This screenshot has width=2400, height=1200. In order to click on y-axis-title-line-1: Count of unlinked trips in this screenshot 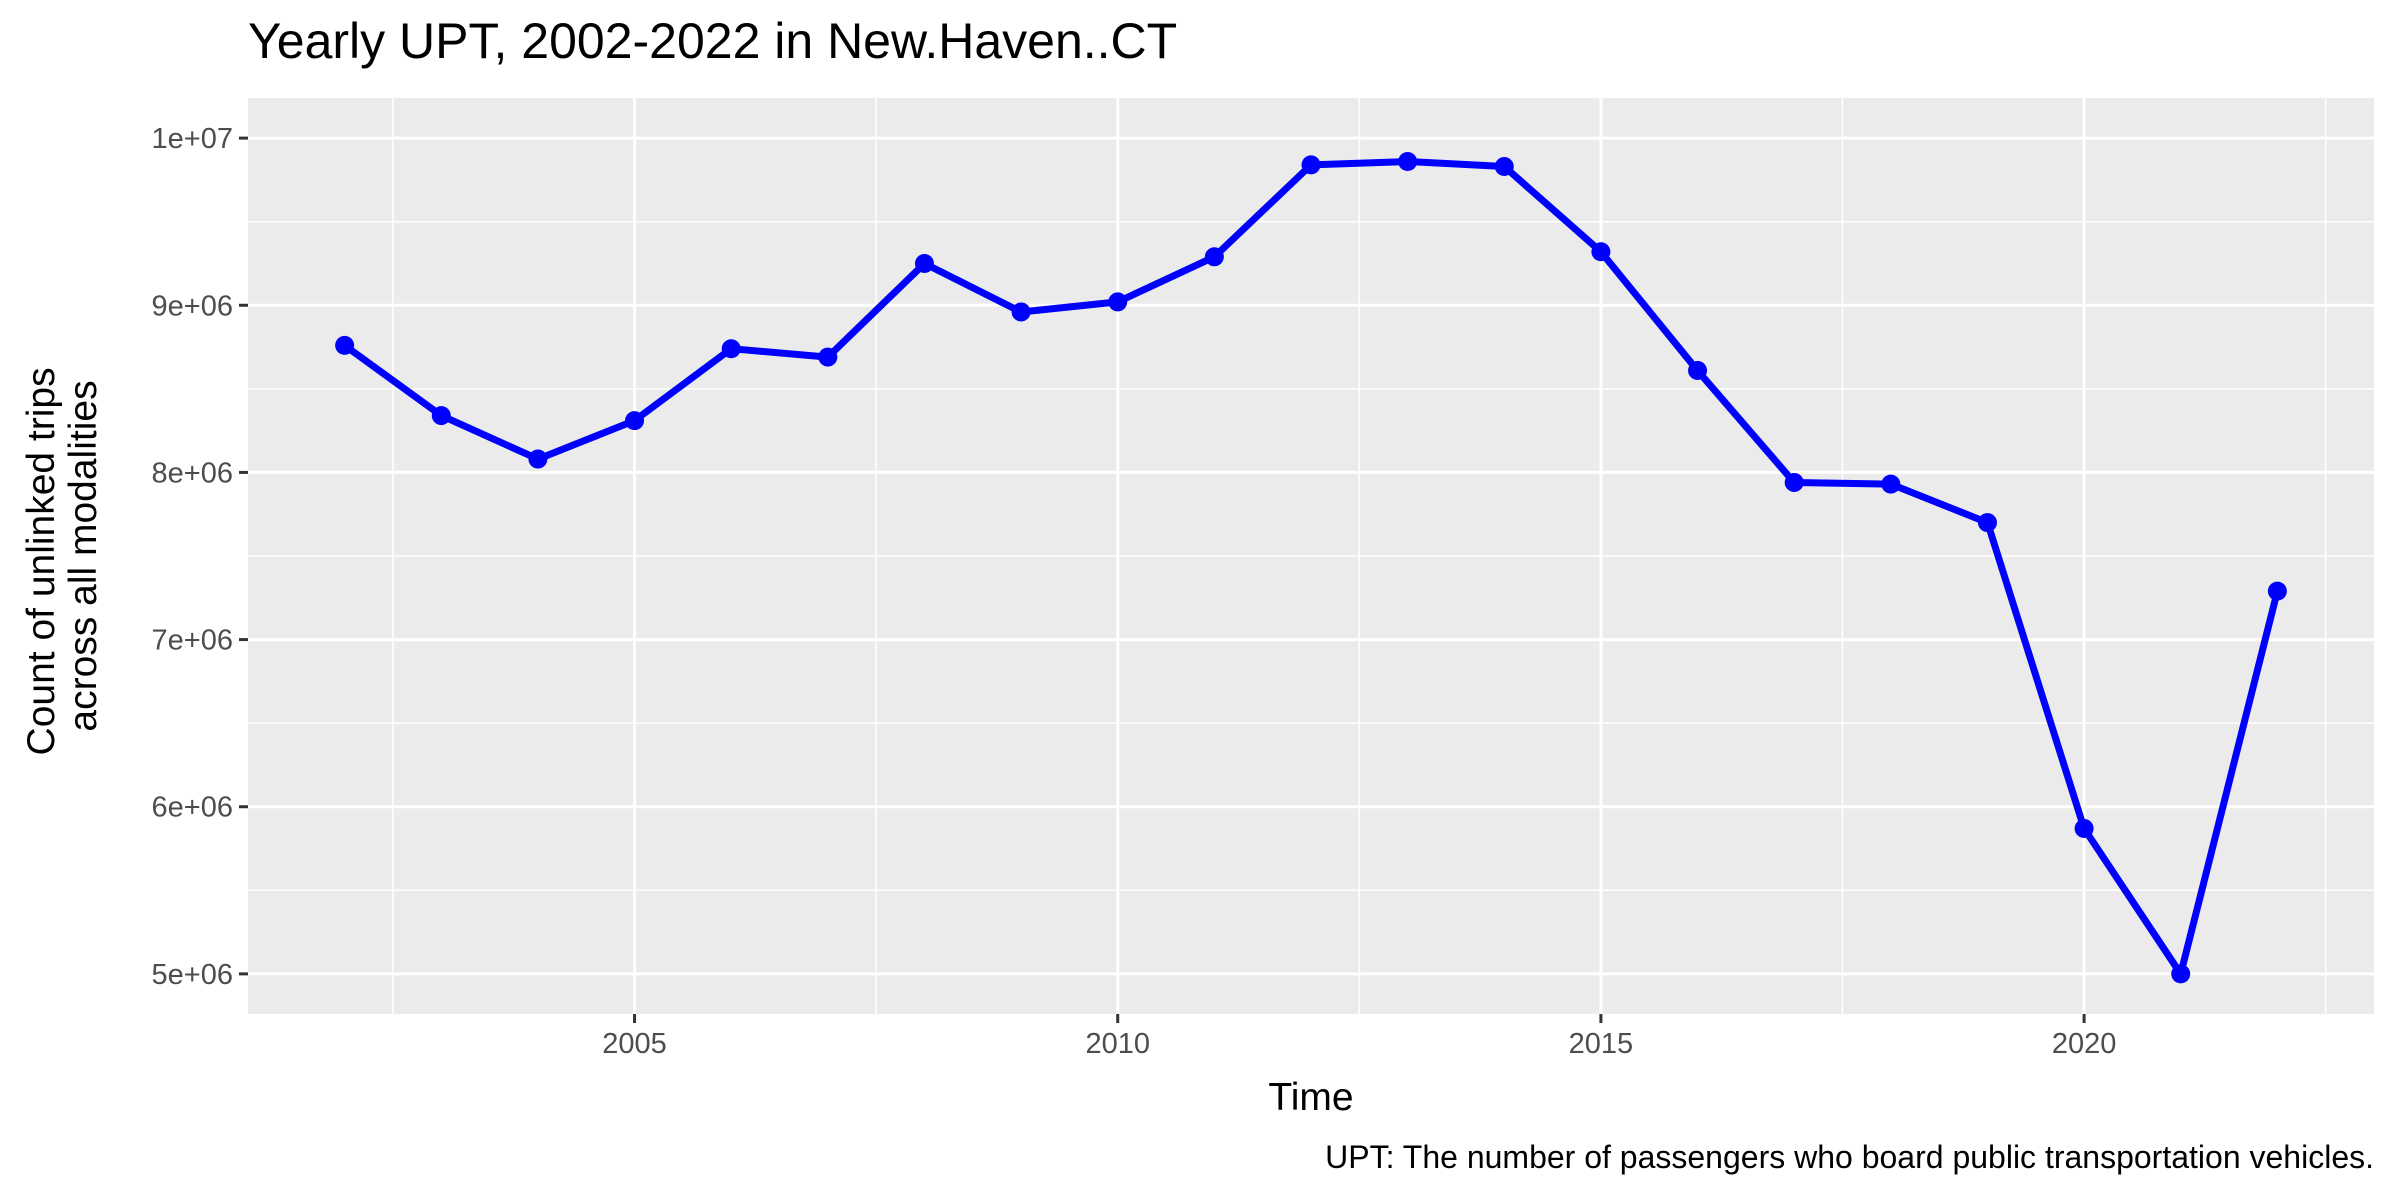, I will do `click(41, 561)`.